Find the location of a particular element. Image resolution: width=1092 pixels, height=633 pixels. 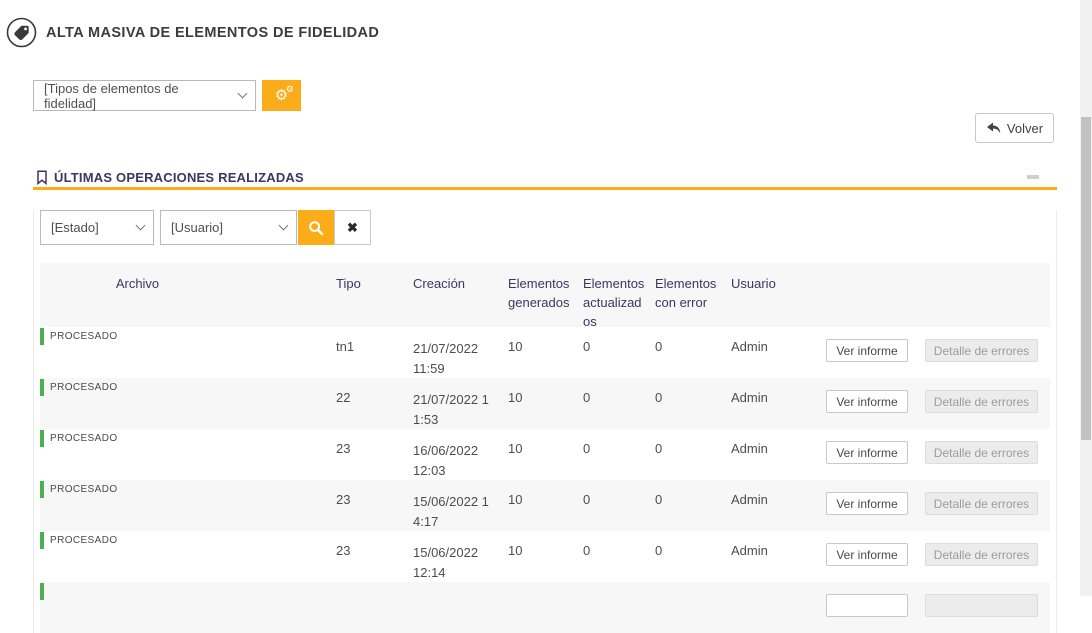

col-elementos-actualizados: Elementos actualizad os is located at coordinates (614, 302).